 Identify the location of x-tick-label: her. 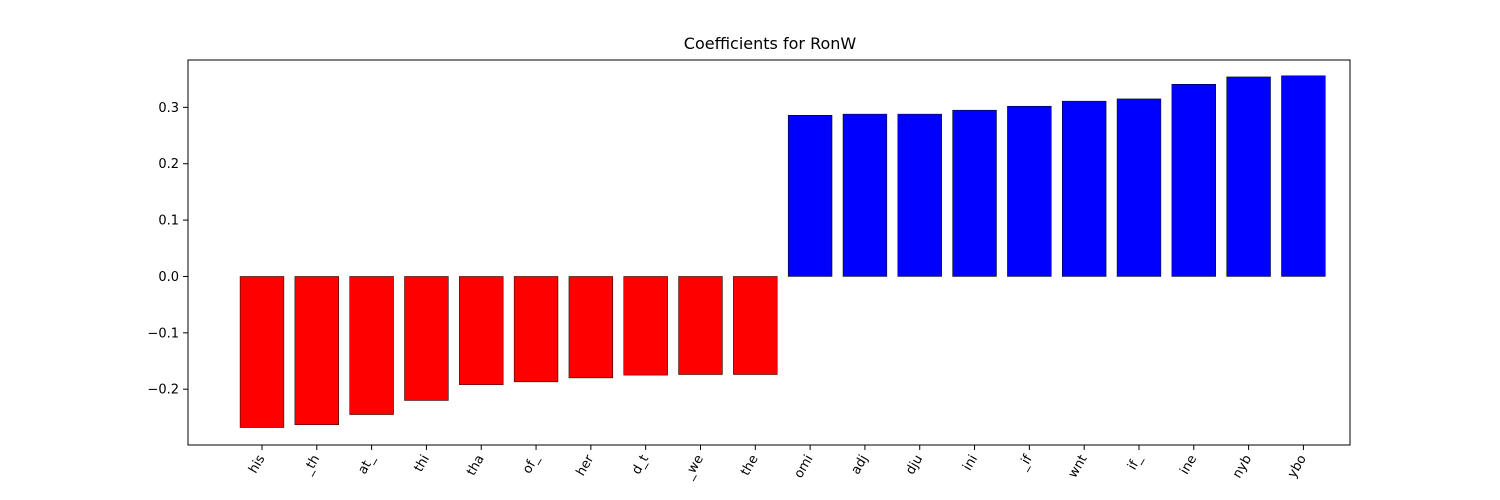
(586, 465).